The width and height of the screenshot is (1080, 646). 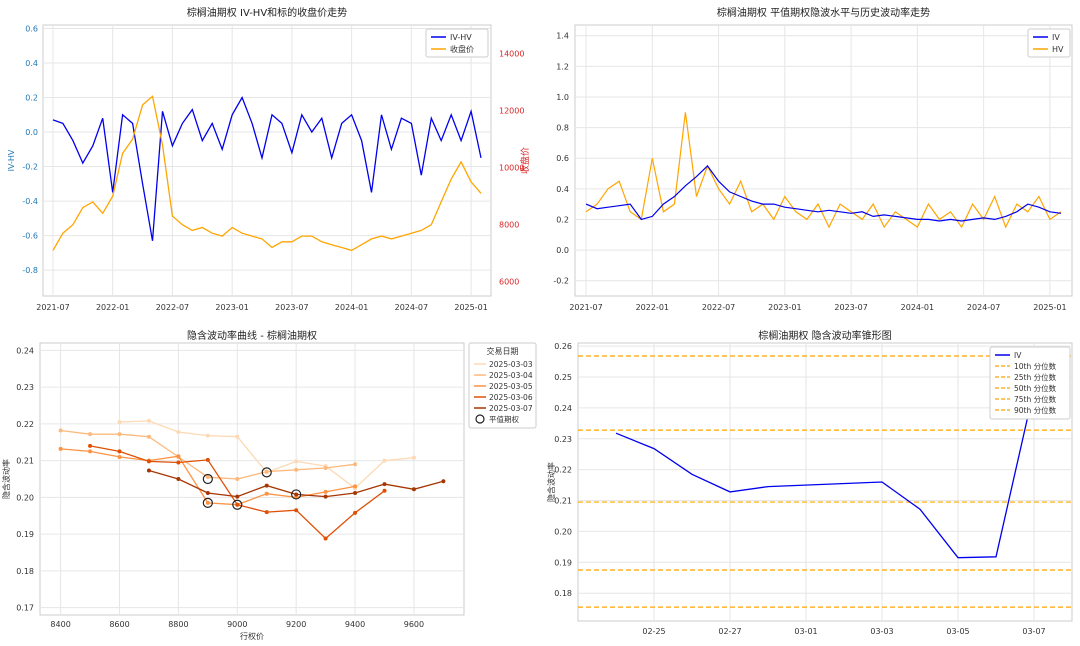 What do you see at coordinates (563, 408) in the screenshot?
I see `y-tick-label: 0.24` at bounding box center [563, 408].